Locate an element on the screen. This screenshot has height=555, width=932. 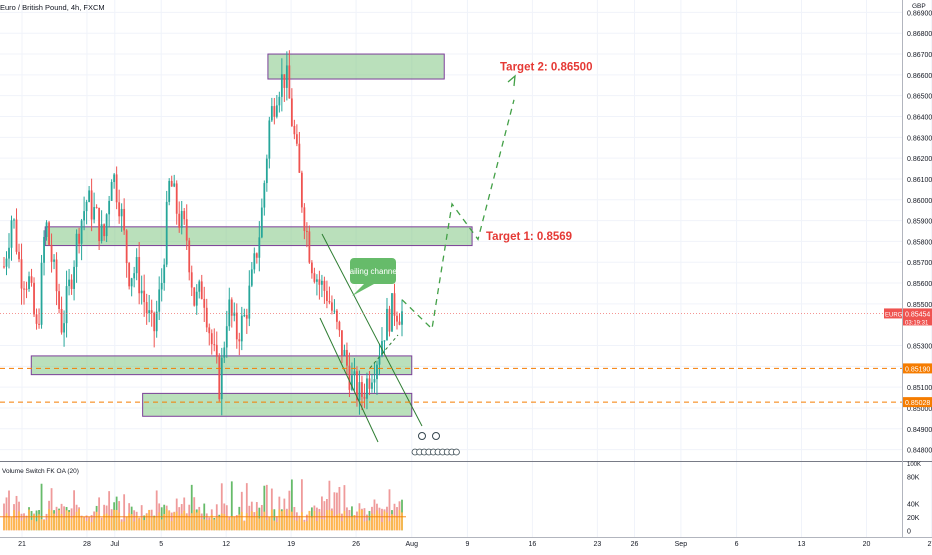
time-tick-label: 6 is located at coordinates (737, 544).